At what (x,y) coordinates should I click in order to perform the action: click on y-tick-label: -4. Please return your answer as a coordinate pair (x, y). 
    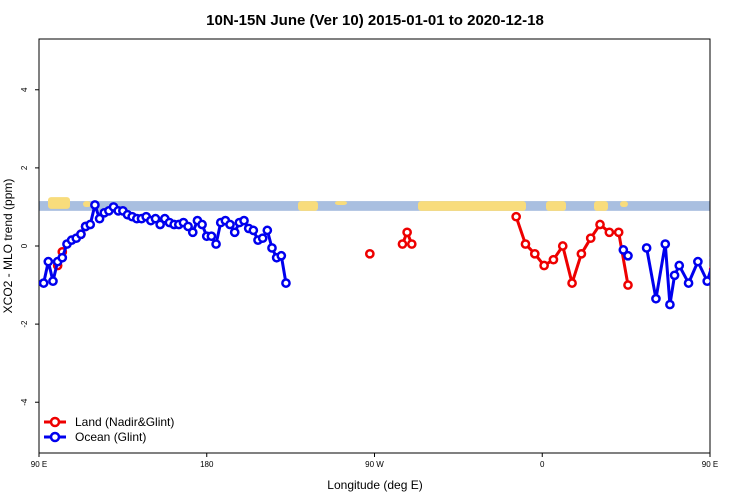
    Looking at the image, I should click on (24, 402).